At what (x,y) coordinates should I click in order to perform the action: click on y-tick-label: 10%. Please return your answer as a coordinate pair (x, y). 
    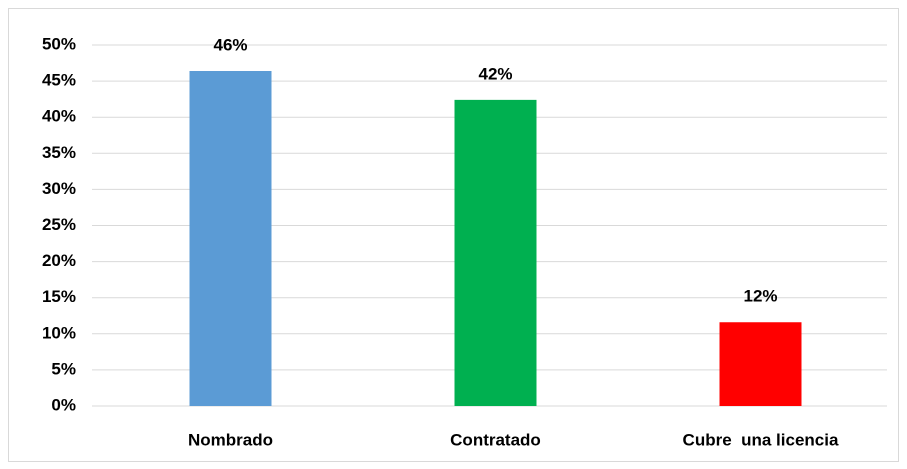
    Looking at the image, I should click on (59, 332).